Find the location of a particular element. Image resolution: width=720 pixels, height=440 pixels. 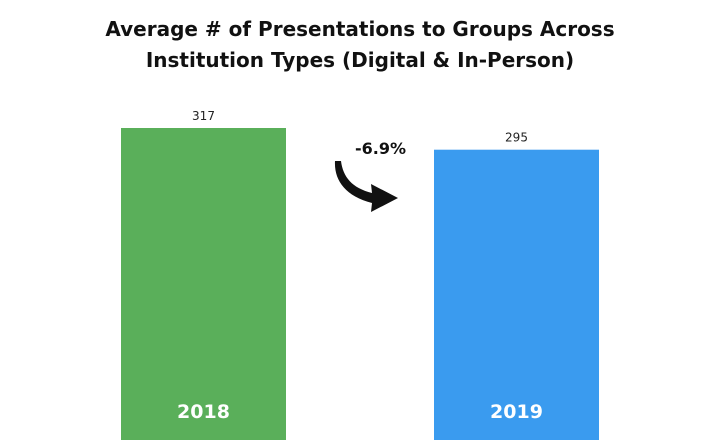

value-label-2018: 317 is located at coordinates (203, 116).